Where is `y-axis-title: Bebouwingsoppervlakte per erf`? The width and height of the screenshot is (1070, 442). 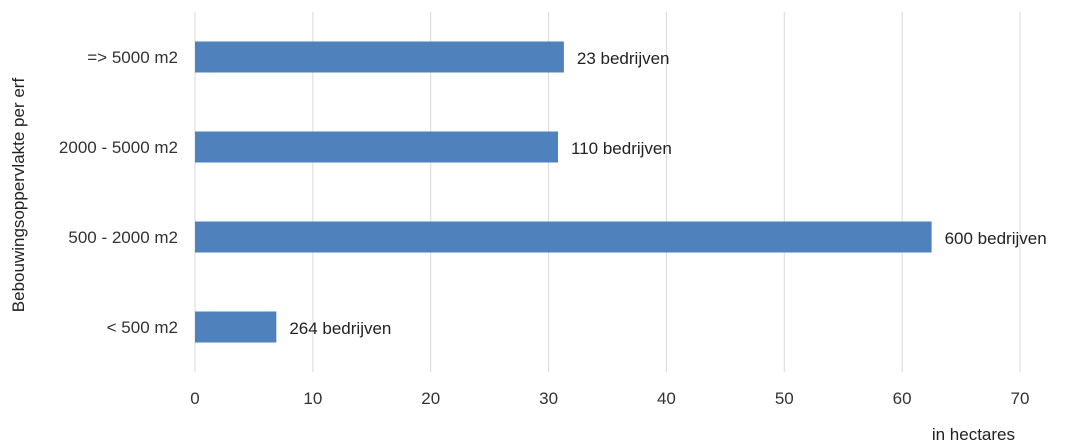 y-axis-title: Bebouwingsoppervlakte per erf is located at coordinates (18, 195).